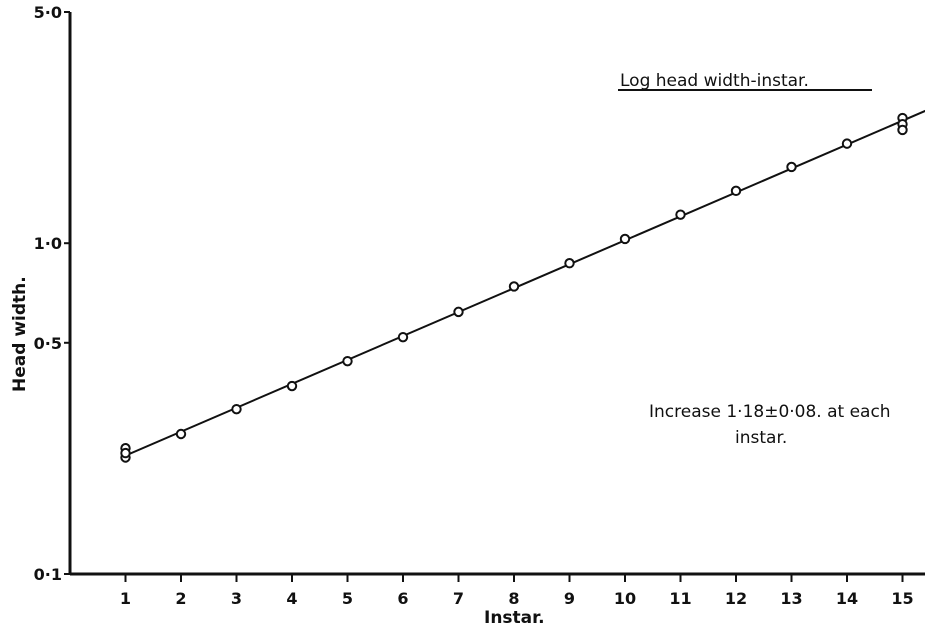  I want to click on x-tick-label: 1, so click(125, 598).